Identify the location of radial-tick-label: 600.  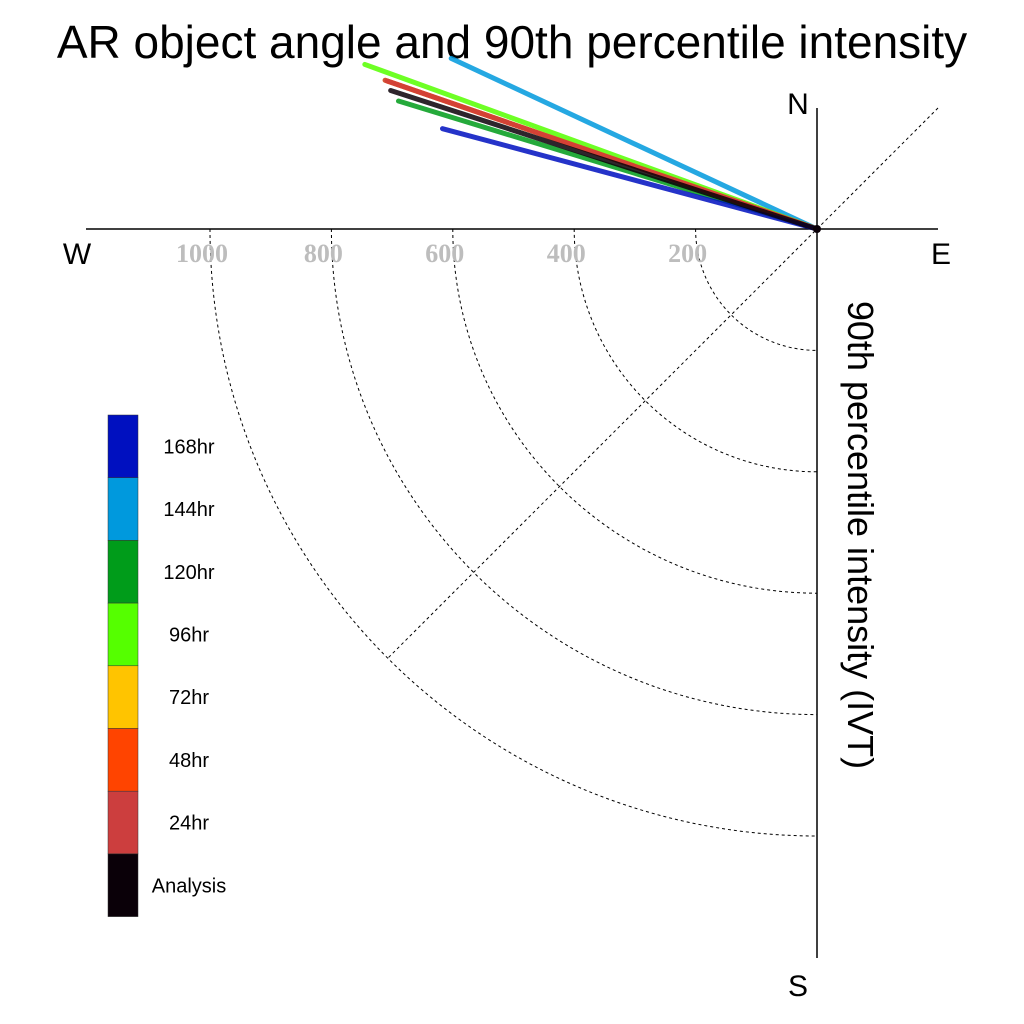
(444, 253).